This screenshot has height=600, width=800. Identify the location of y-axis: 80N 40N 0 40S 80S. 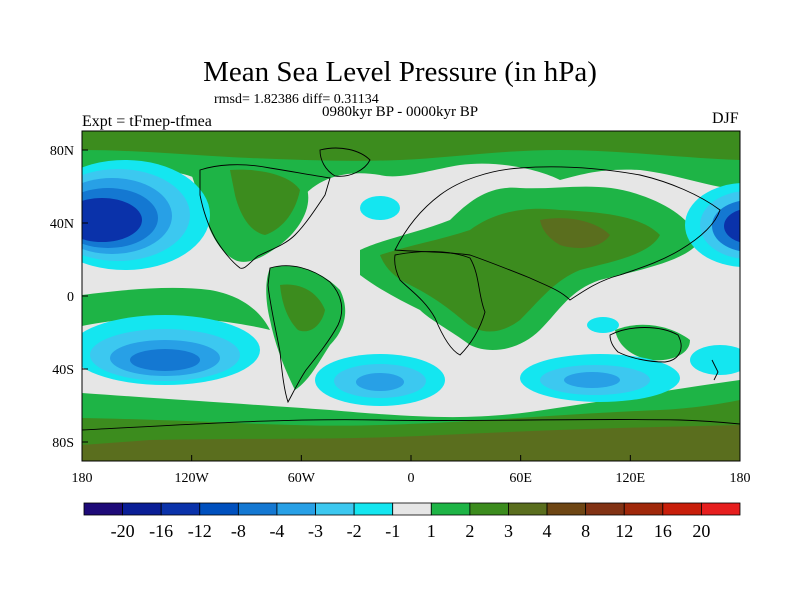
(69, 297).